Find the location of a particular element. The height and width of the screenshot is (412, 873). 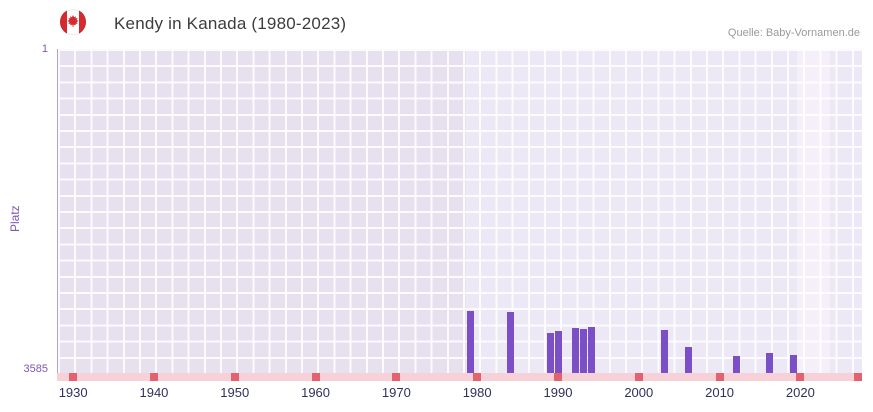

x-tick-label-2020: 2020 is located at coordinates (800, 392).